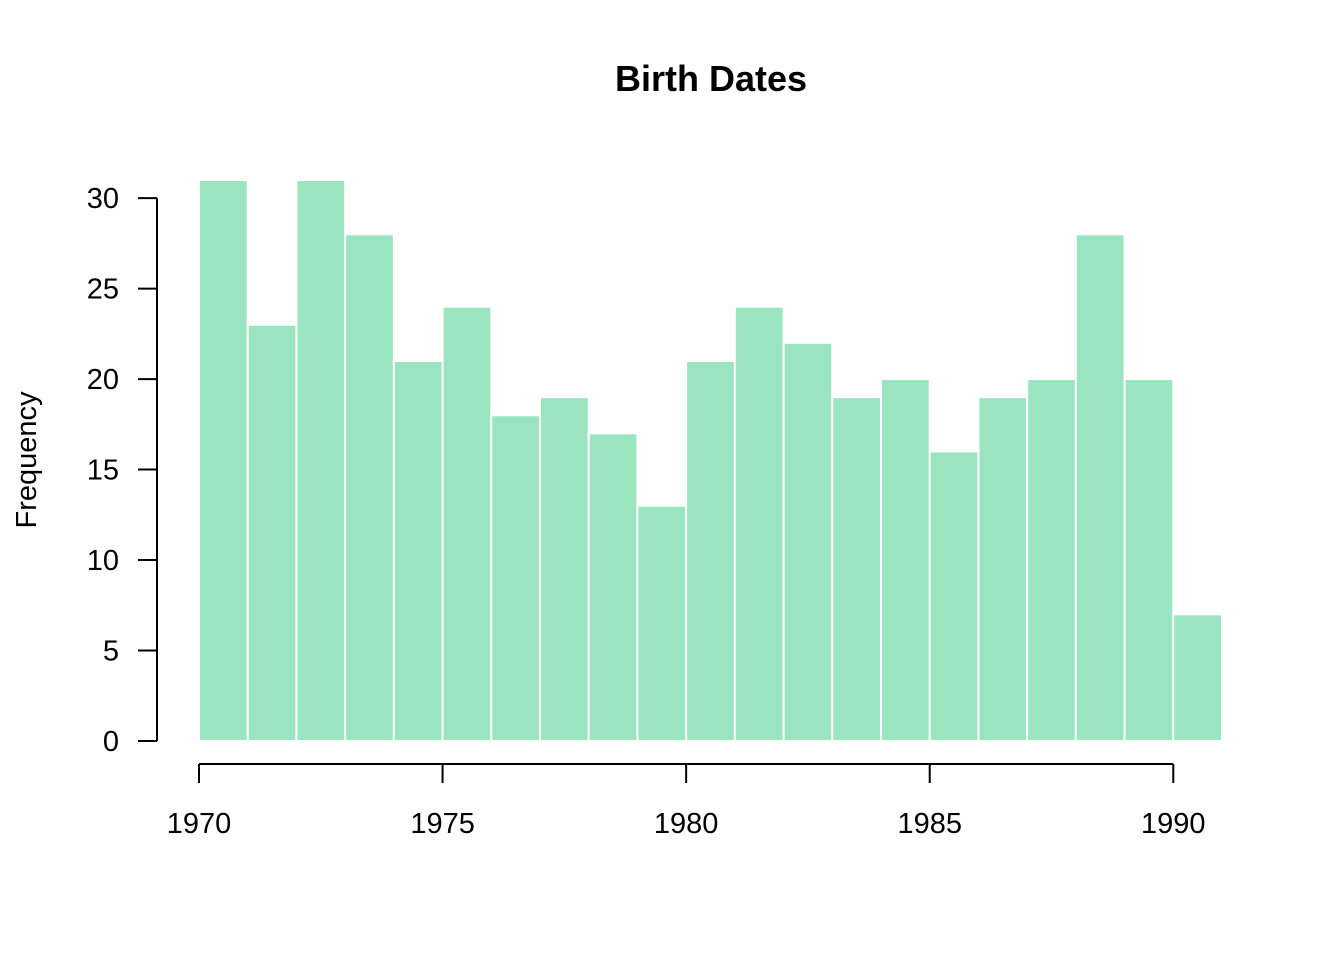 Image resolution: width=1344 pixels, height=960 pixels. Describe the element at coordinates (686, 801) in the screenshot. I see `x-axis: 1970 1975 1980 1985 1990` at that location.